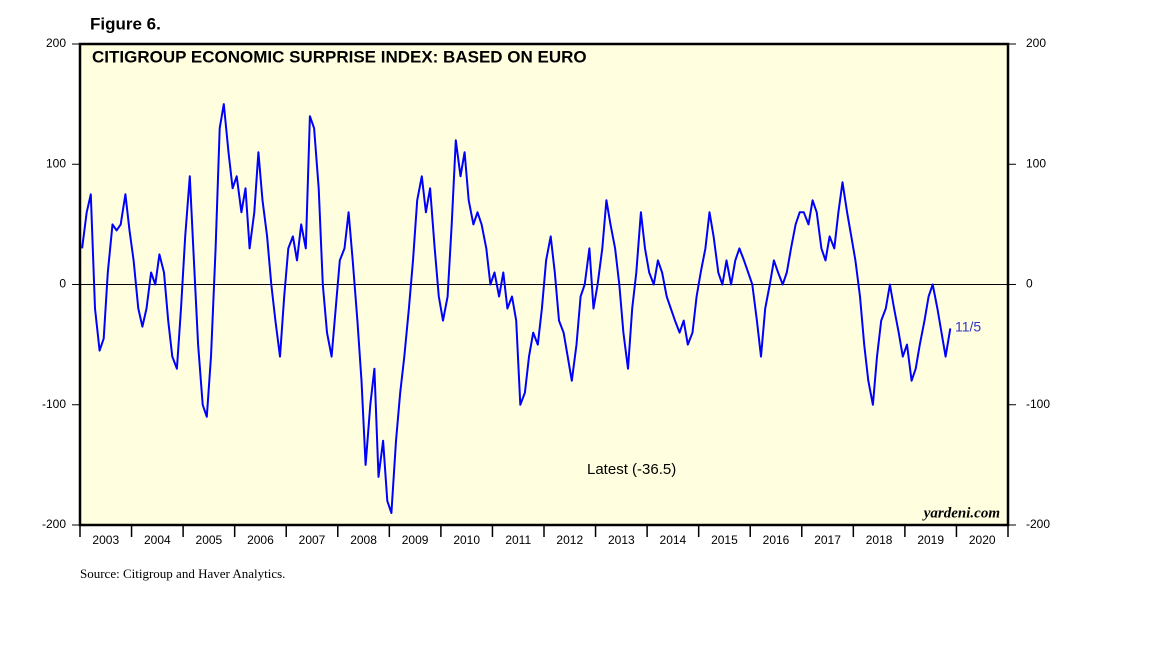 Image resolution: width=1152 pixels, height=653 pixels. I want to click on x-tick-label: 2012, so click(569, 540).